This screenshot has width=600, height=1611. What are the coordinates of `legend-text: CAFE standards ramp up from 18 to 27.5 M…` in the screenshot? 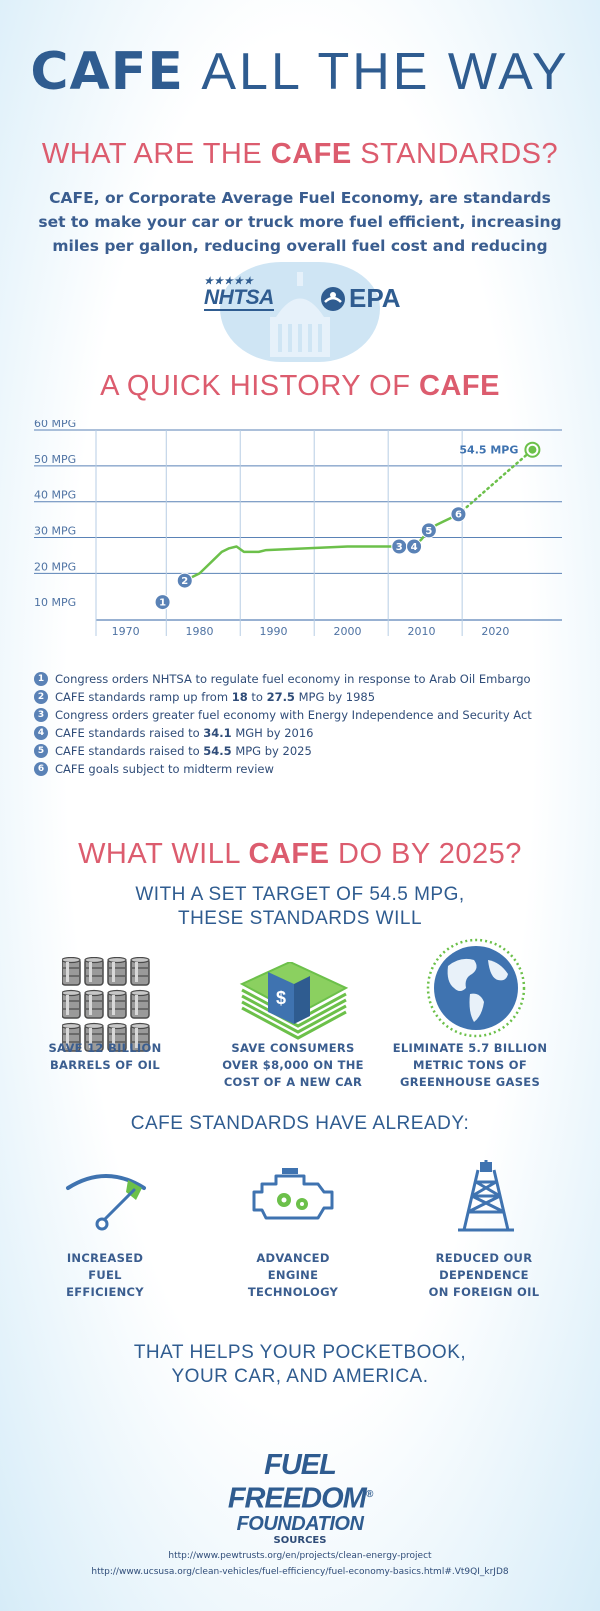 It's located at (215, 697).